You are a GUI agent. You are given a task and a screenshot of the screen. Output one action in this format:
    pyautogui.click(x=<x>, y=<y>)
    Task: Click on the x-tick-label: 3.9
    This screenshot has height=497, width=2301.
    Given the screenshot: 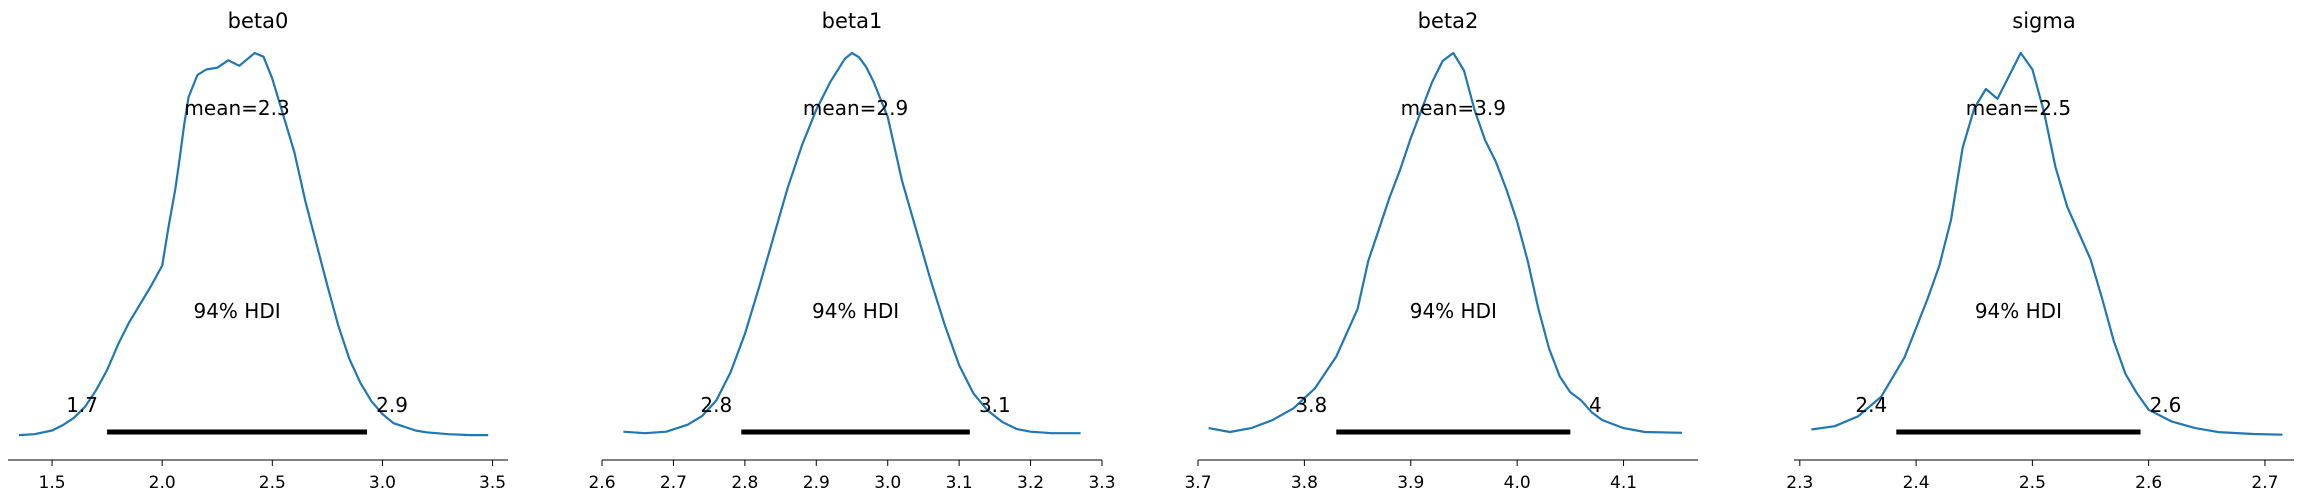 What is the action you would take?
    pyautogui.click(x=1410, y=483)
    